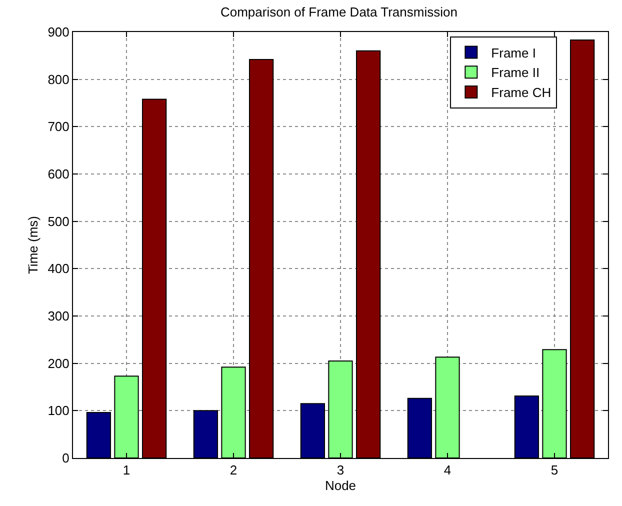 This screenshot has height=506, width=622. What do you see at coordinates (59, 32) in the screenshot?
I see `y-tick-label: 900` at bounding box center [59, 32].